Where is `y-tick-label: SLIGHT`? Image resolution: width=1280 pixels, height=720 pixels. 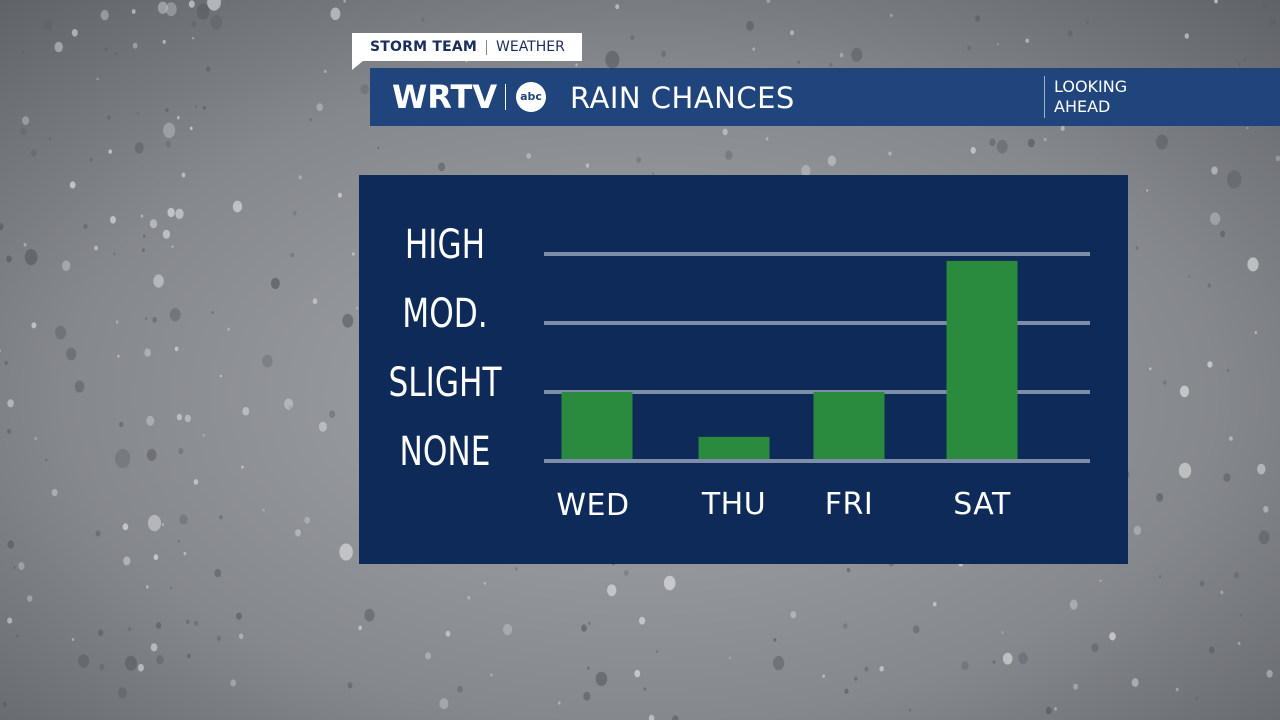 y-tick-label: SLIGHT is located at coordinates (445, 383).